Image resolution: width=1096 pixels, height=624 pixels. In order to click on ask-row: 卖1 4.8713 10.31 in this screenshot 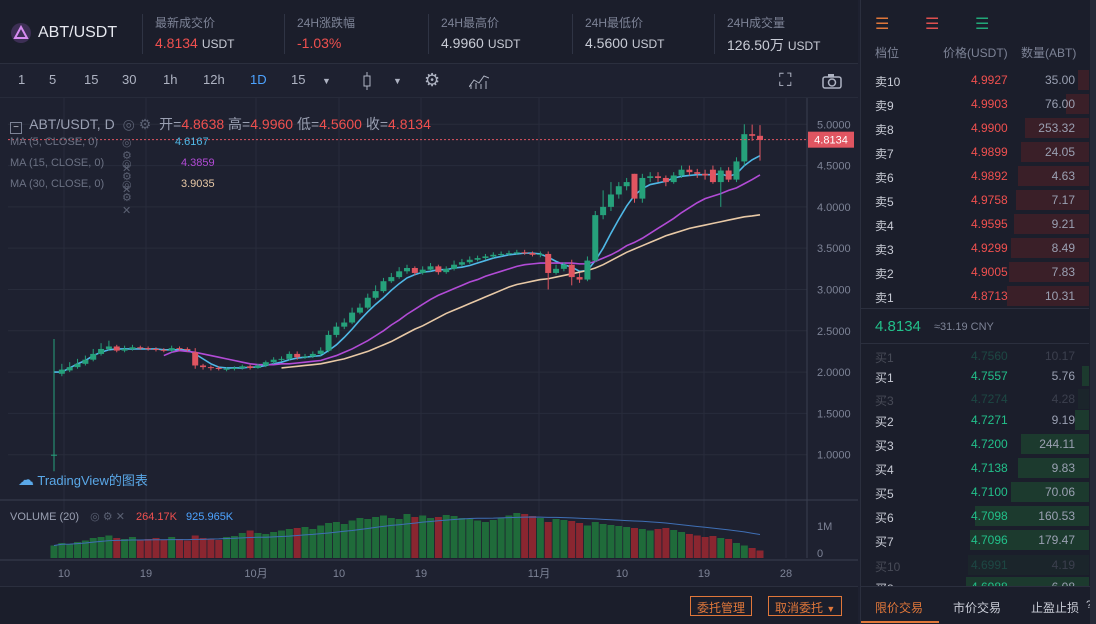, I will do `click(975, 296)`.